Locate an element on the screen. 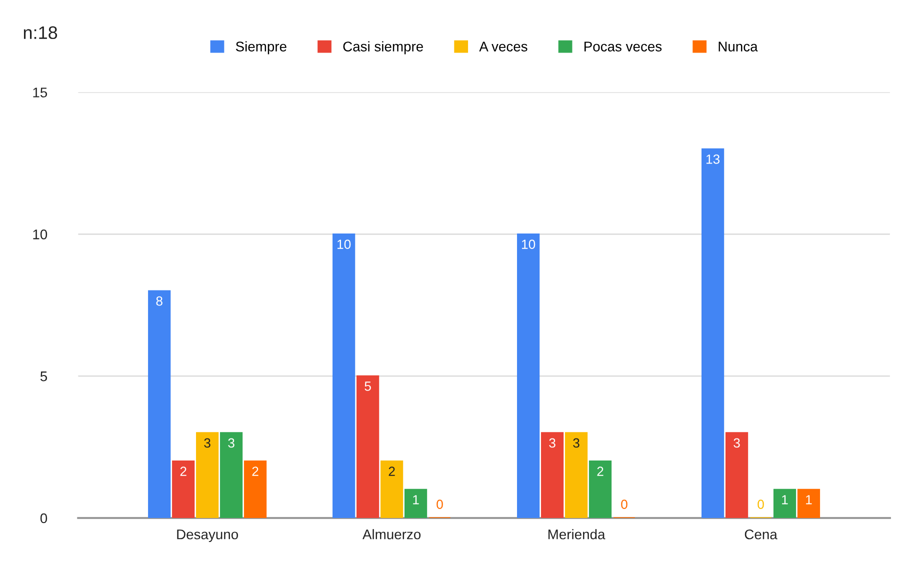 Image resolution: width=909 pixels, height=573 pixels. legend-label: Pocas veces is located at coordinates (623, 47).